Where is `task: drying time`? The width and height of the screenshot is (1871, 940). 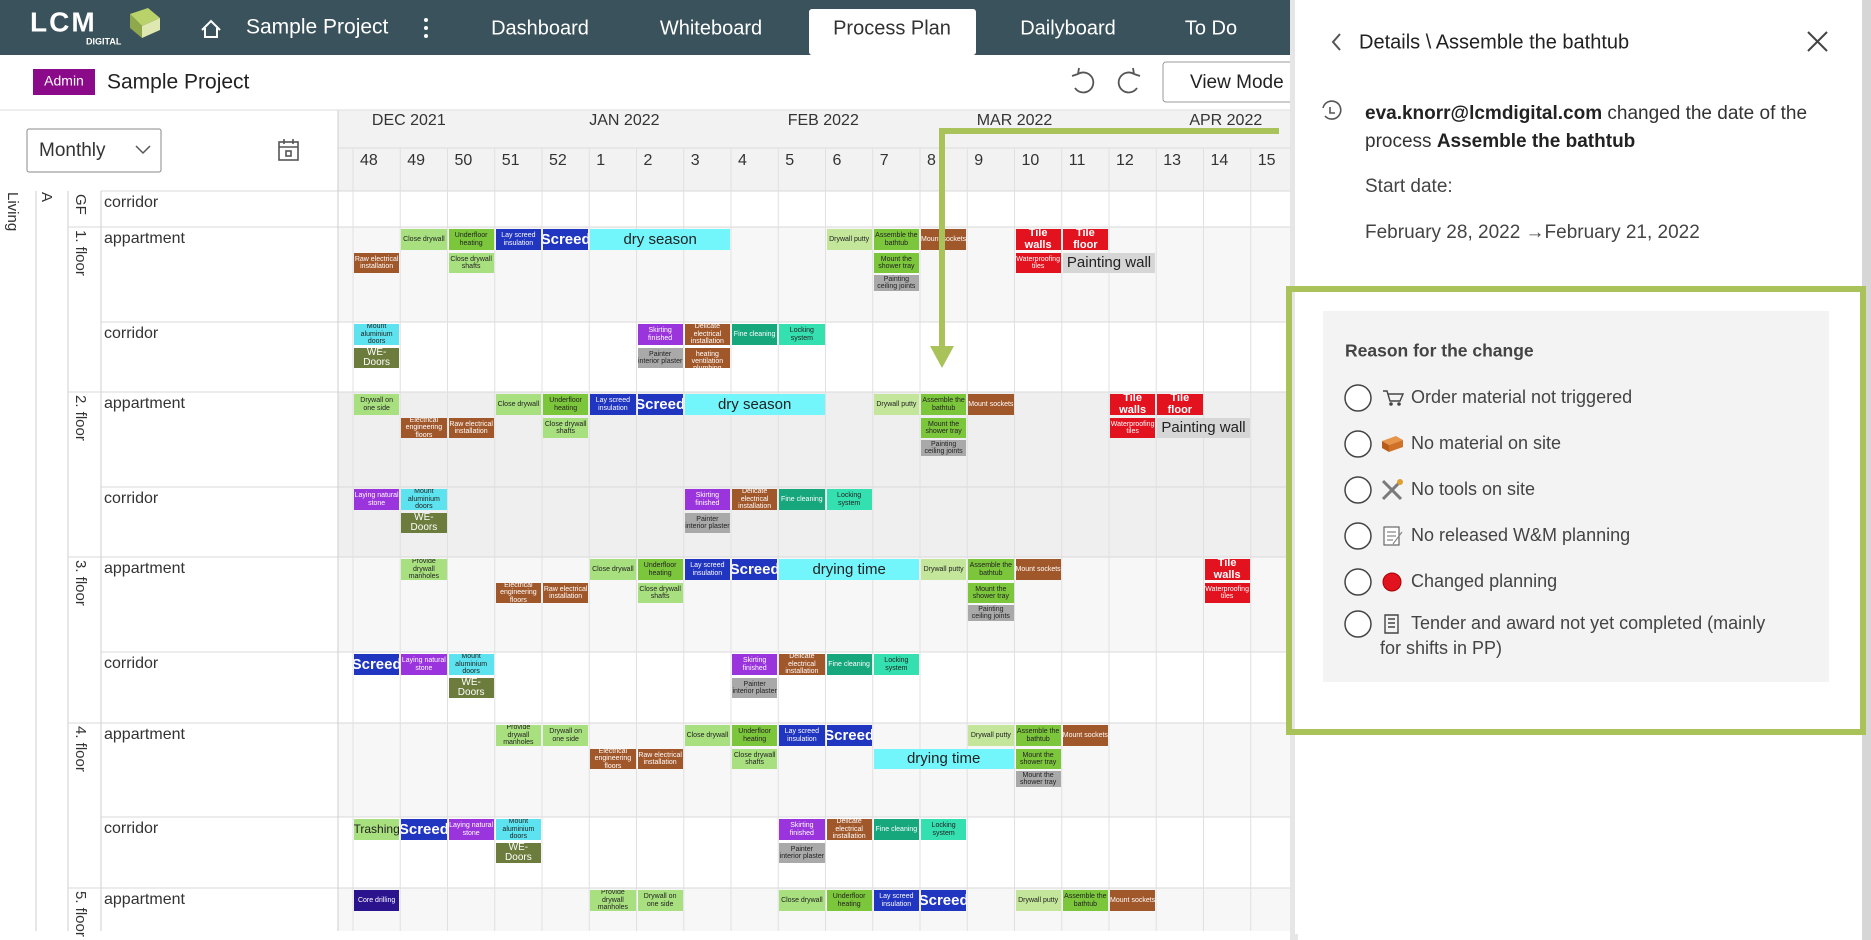 task: drying time is located at coordinates (849, 569).